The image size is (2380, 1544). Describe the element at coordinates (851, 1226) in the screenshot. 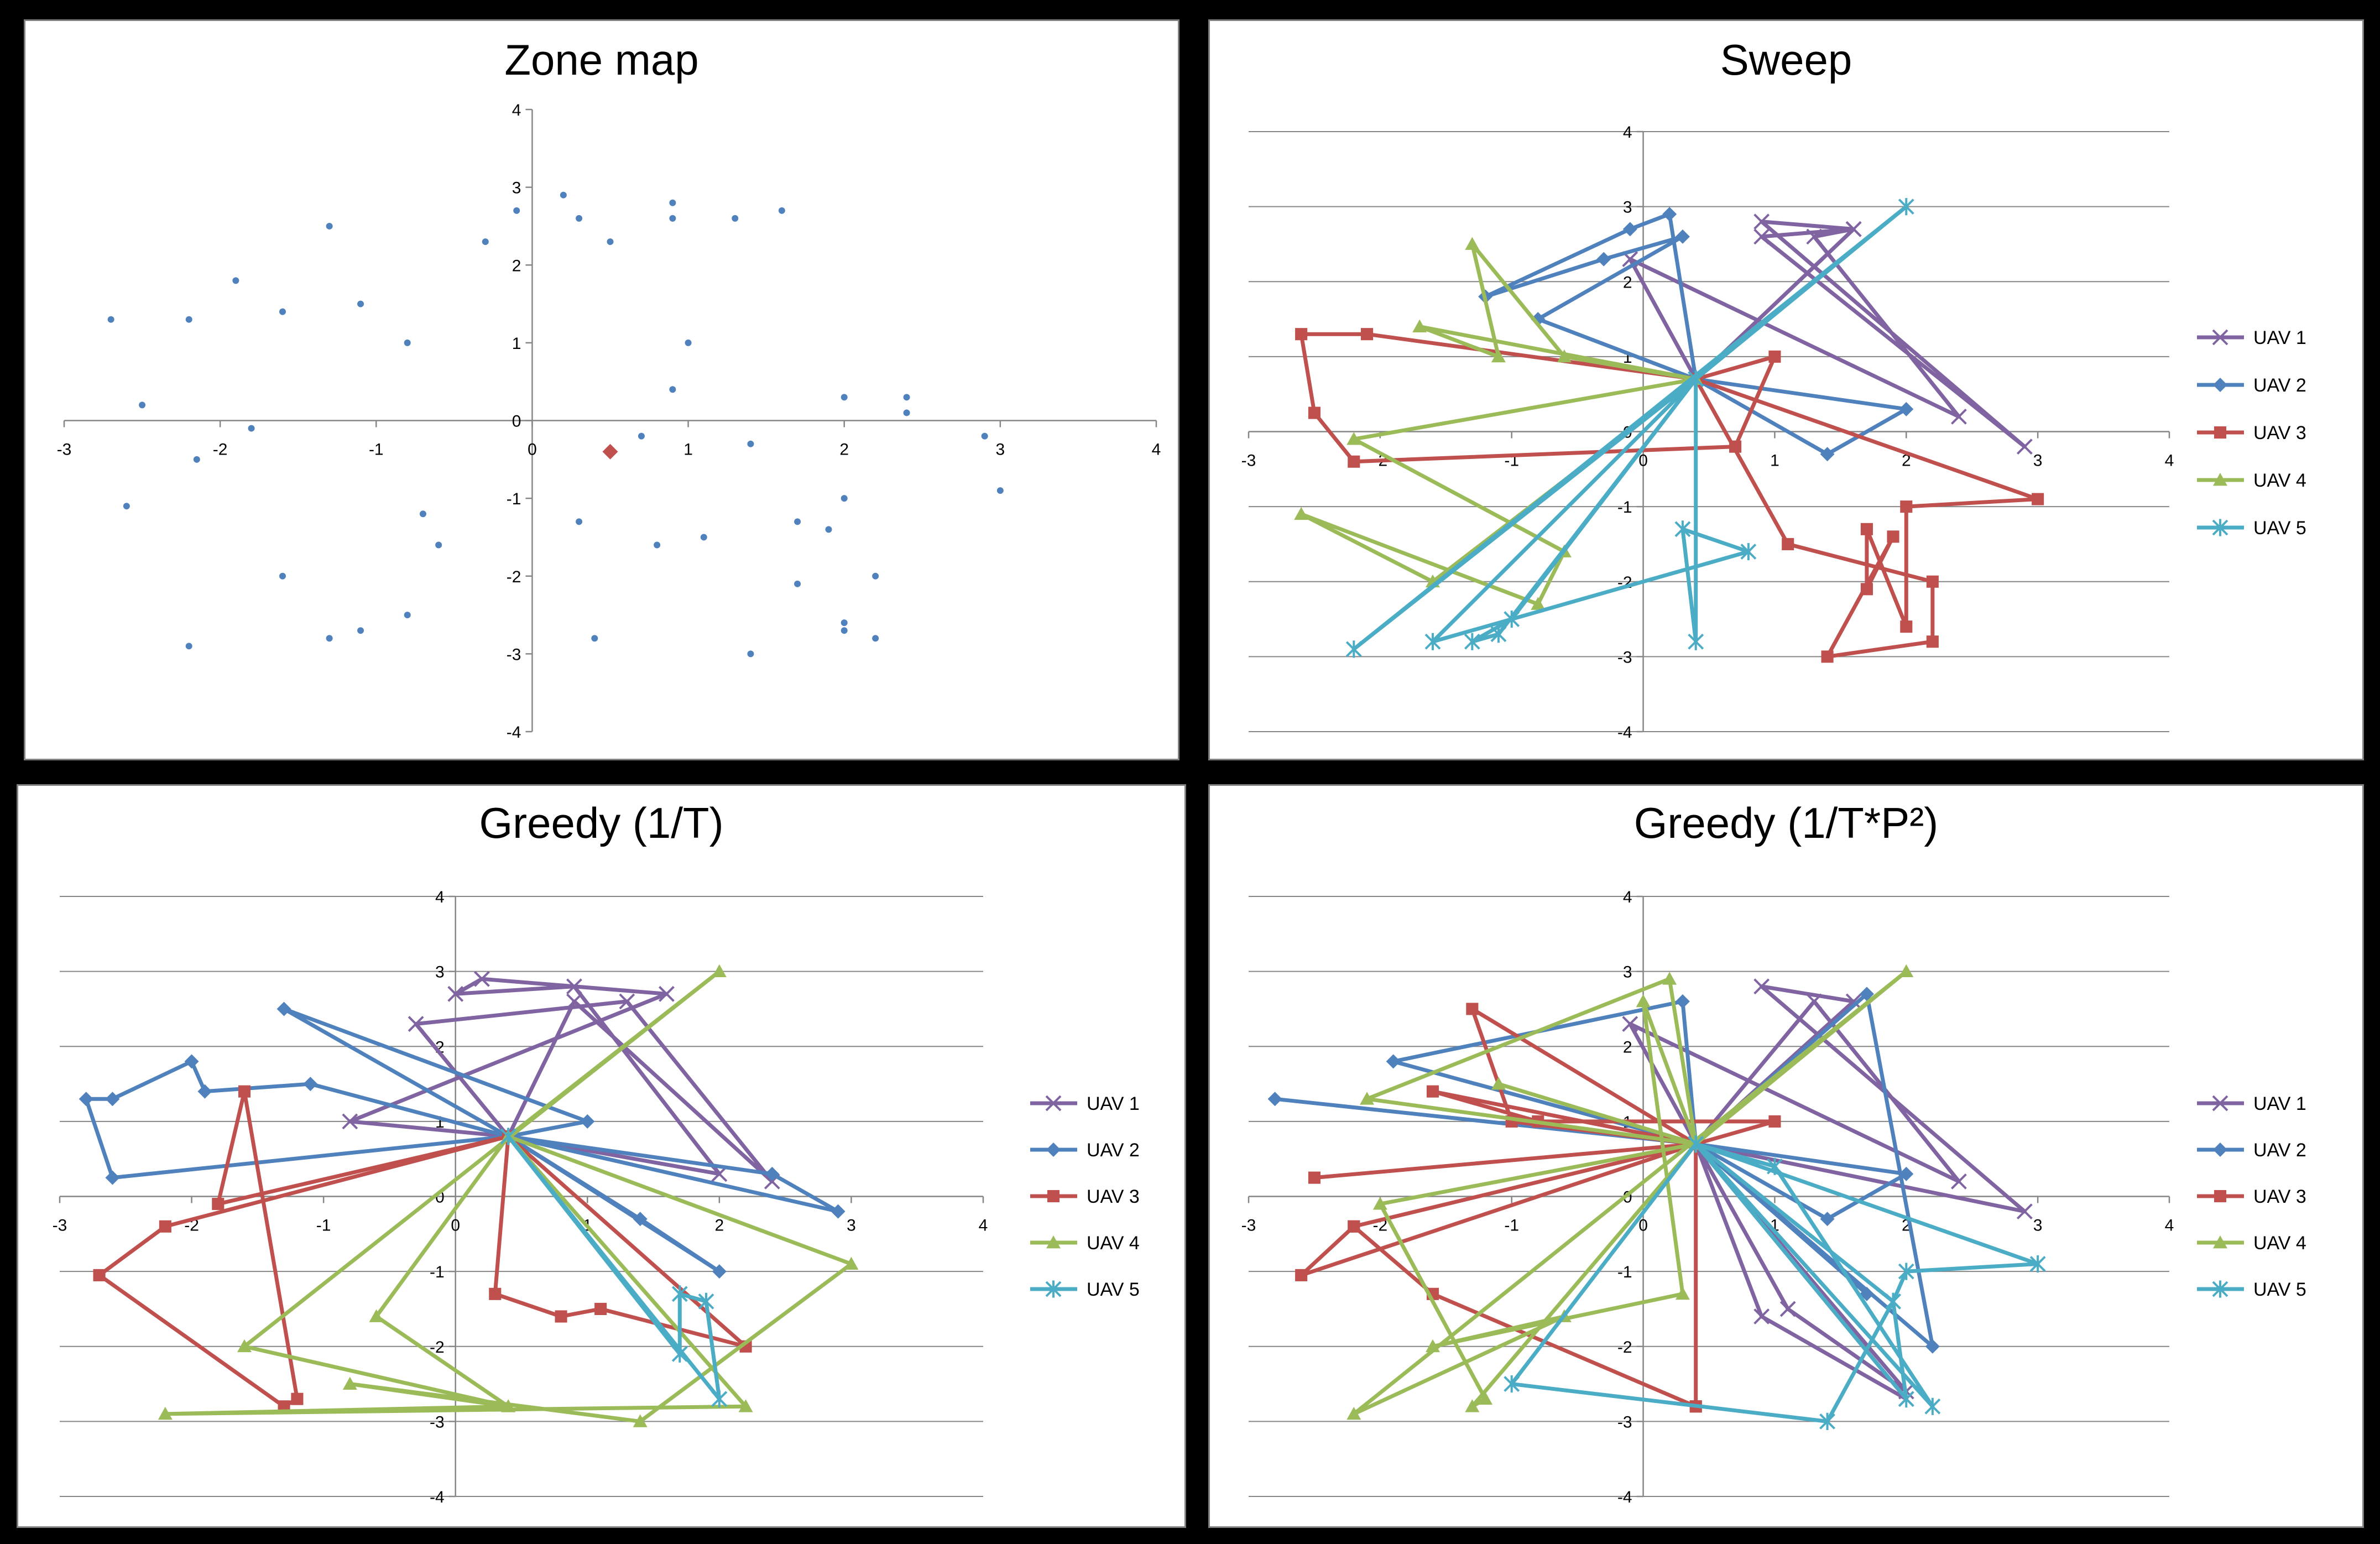

I see `x-tick-label: 3` at that location.